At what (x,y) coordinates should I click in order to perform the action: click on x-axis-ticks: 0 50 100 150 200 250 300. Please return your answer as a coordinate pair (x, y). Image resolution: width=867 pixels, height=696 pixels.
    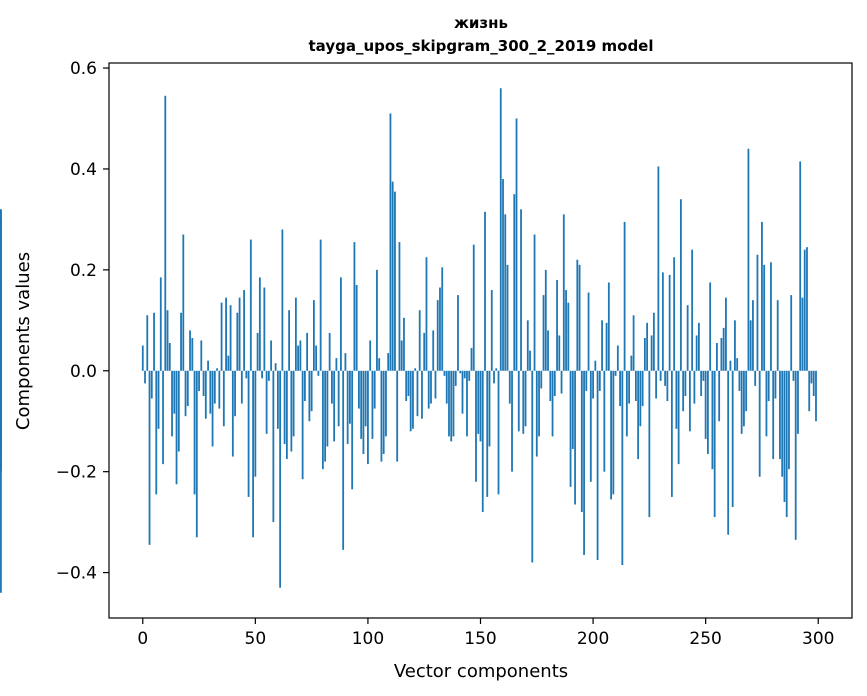
    Looking at the image, I should click on (485, 633).